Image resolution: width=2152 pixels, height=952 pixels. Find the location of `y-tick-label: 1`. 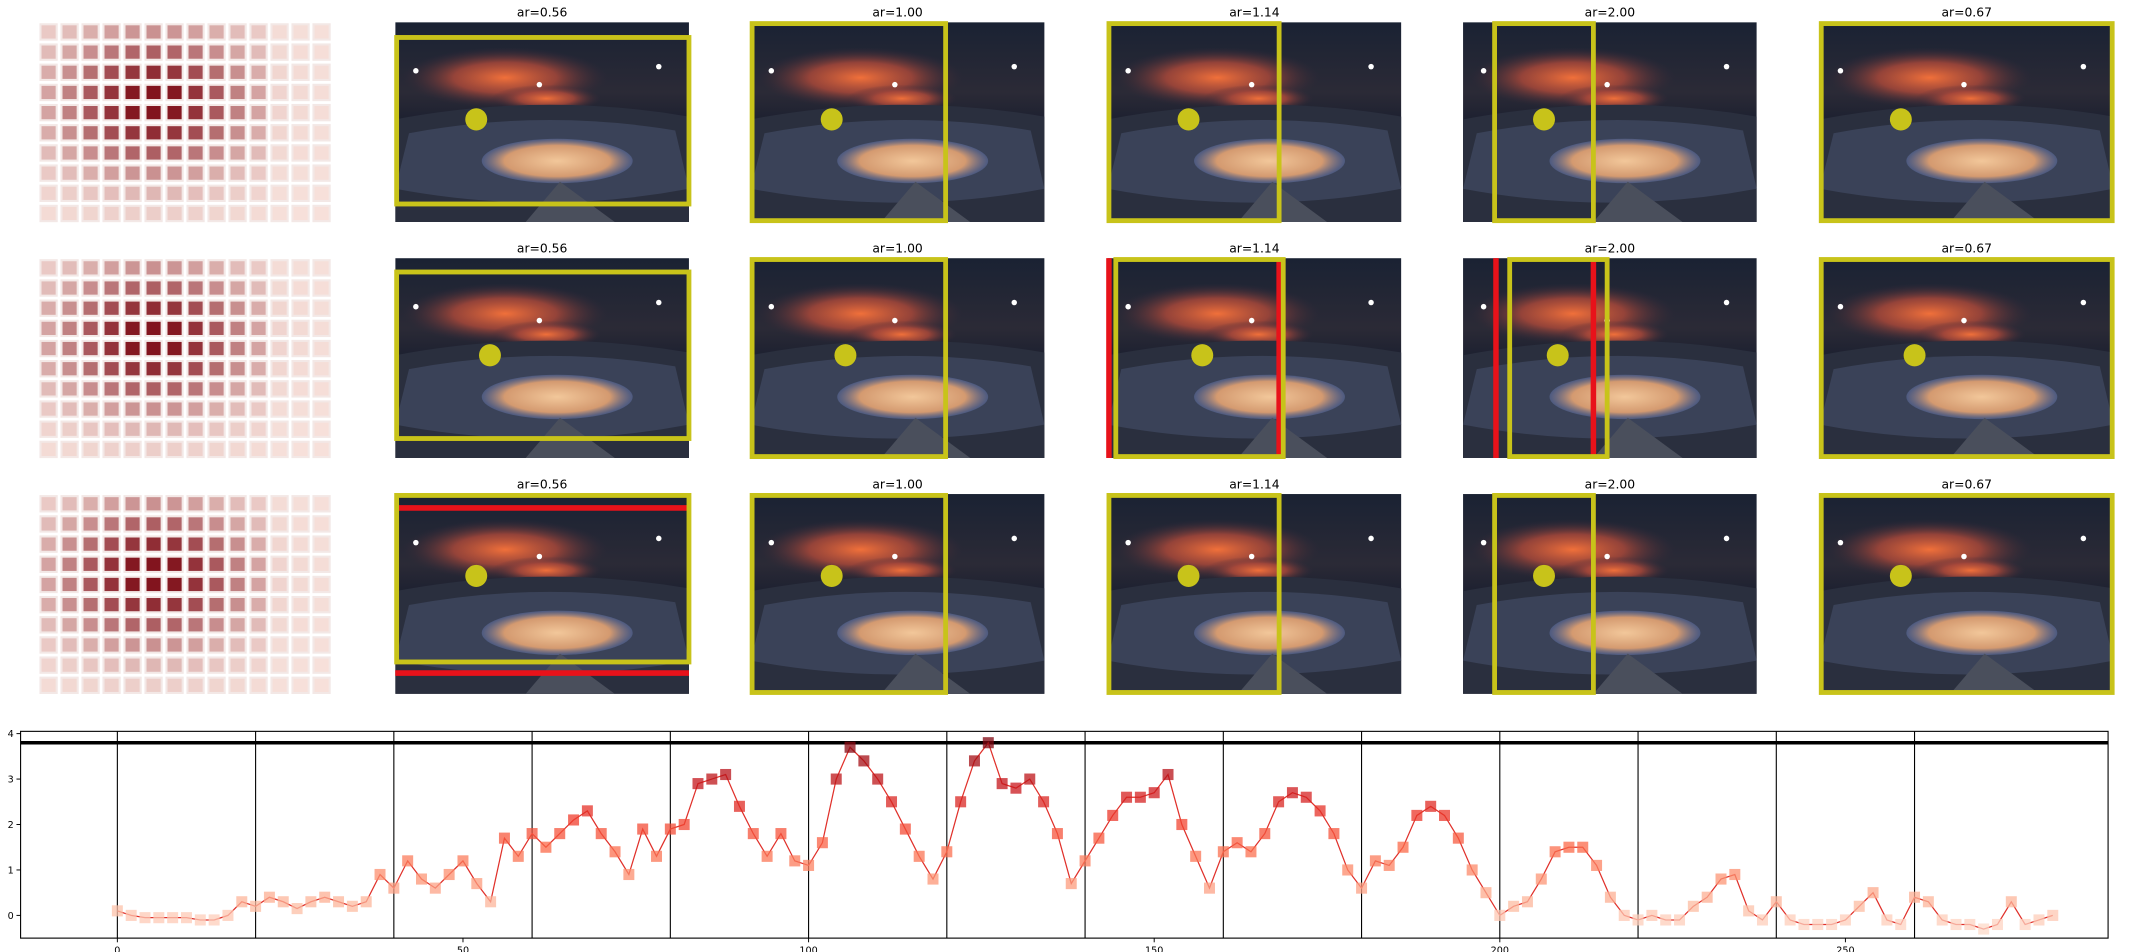

y-tick-label: 1 is located at coordinates (11, 870).